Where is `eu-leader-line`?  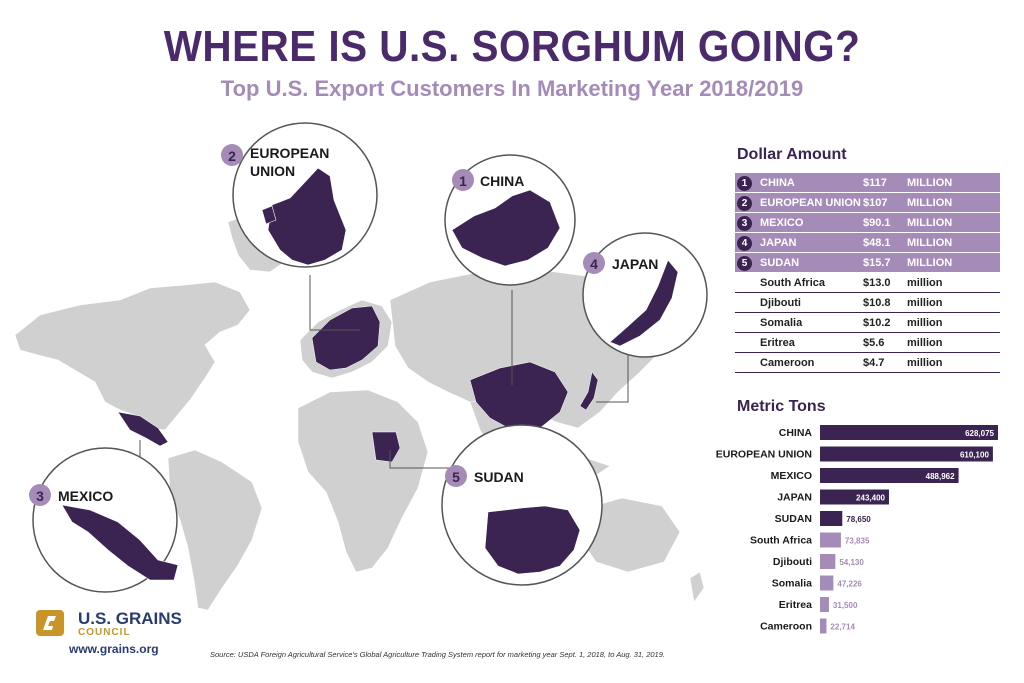 eu-leader-line is located at coordinates (334, 303).